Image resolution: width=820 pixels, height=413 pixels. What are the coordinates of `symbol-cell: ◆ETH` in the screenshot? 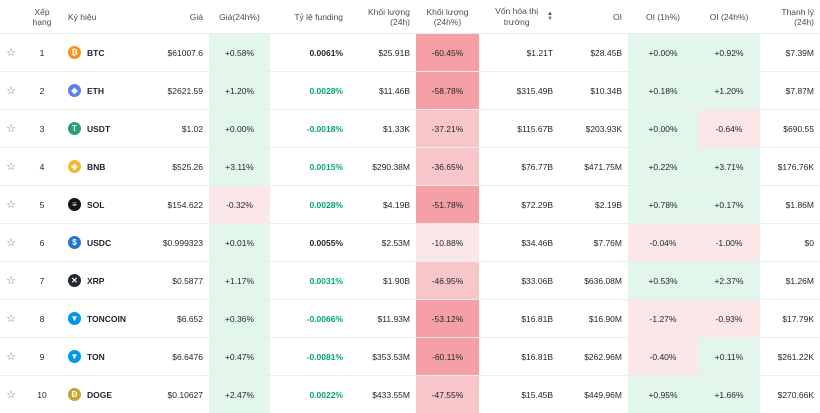 It's located at (102, 91).